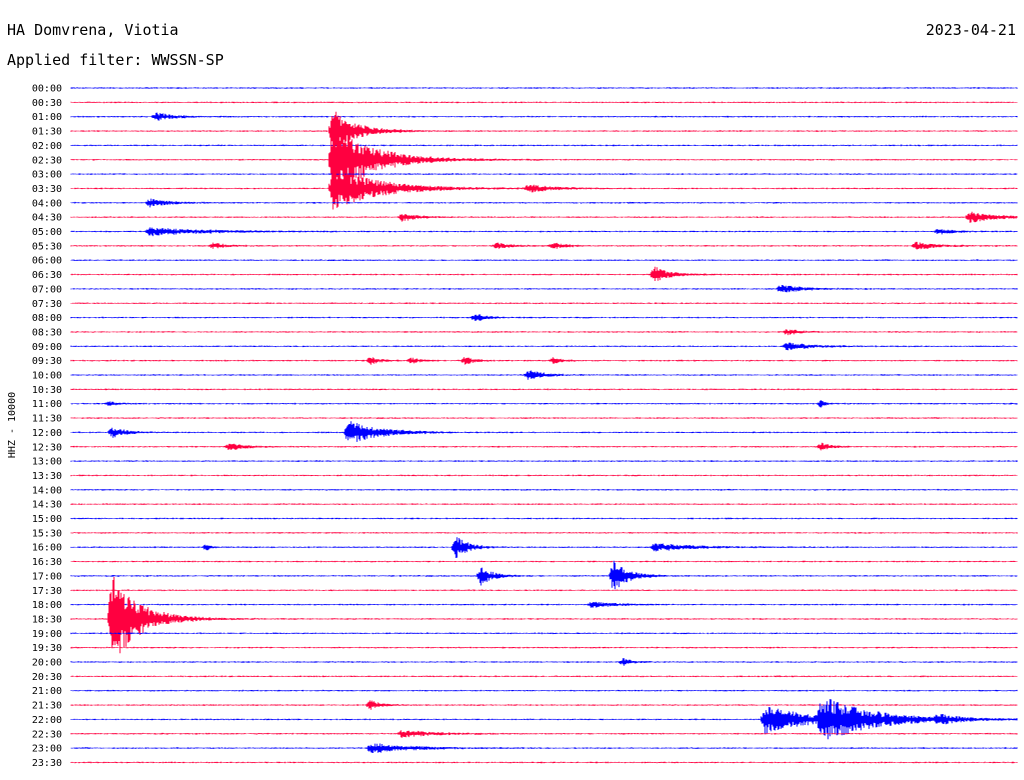 This screenshot has height=780, width=1024. Describe the element at coordinates (47, 304) in the screenshot. I see `row-time-label: 07:30` at that location.